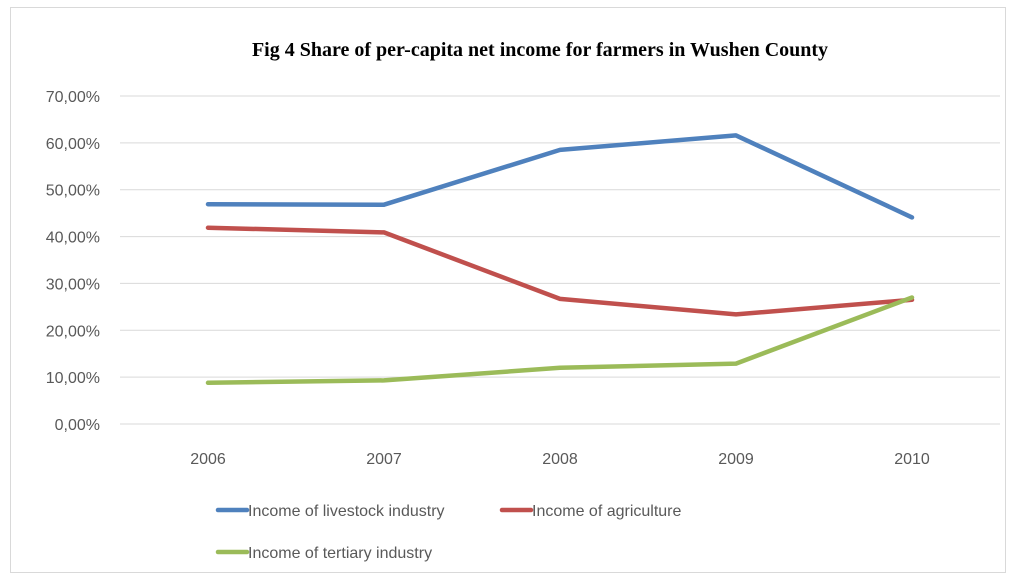  I want to click on y-tick-label: 40,00%, so click(73, 238).